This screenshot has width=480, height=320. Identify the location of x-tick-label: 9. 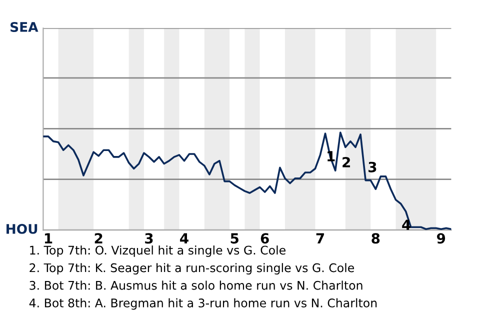
(441, 238).